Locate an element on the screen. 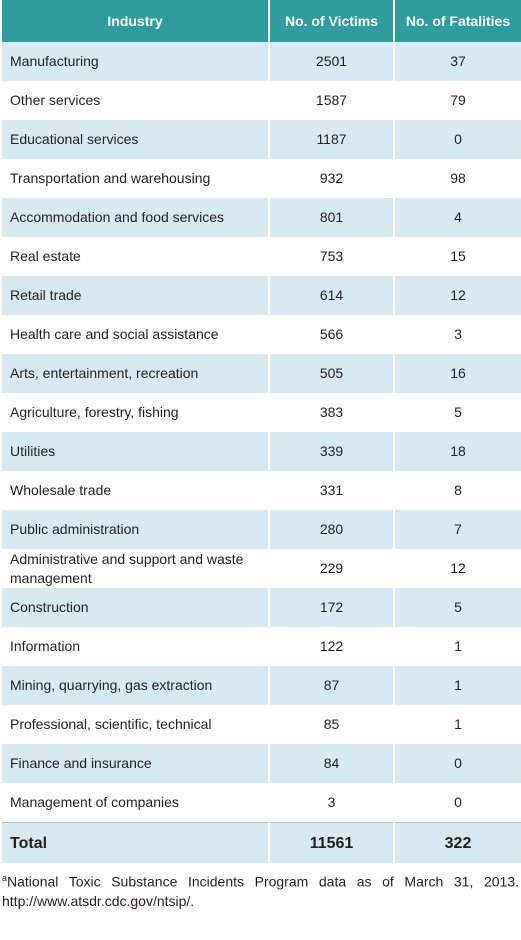 This screenshot has width=521, height=940. number-cell: 322 is located at coordinates (457, 842).